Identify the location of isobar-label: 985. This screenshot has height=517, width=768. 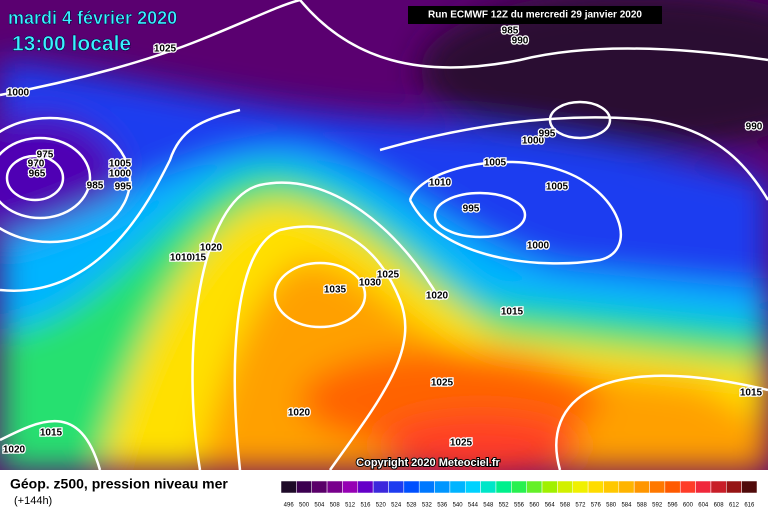
(95, 186).